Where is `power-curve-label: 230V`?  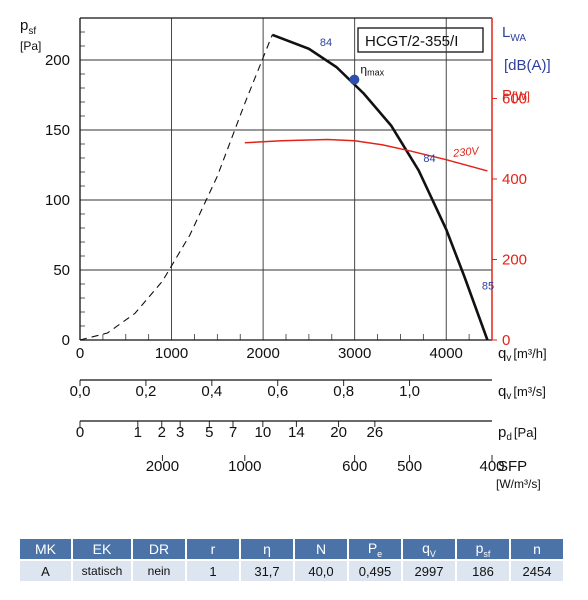
power-curve-label: 230V is located at coordinates (466, 152).